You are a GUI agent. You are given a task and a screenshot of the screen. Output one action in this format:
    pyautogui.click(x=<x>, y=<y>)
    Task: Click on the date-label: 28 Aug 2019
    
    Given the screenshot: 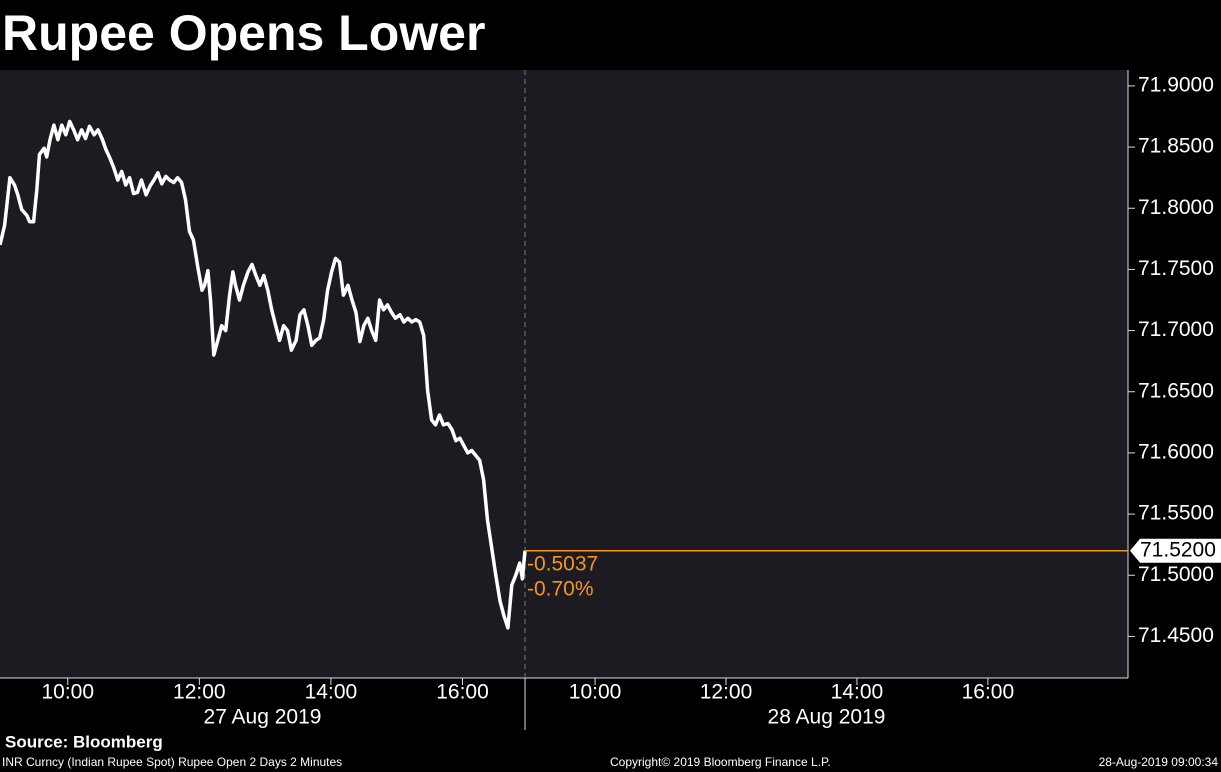 What is the action you would take?
    pyautogui.click(x=827, y=717)
    